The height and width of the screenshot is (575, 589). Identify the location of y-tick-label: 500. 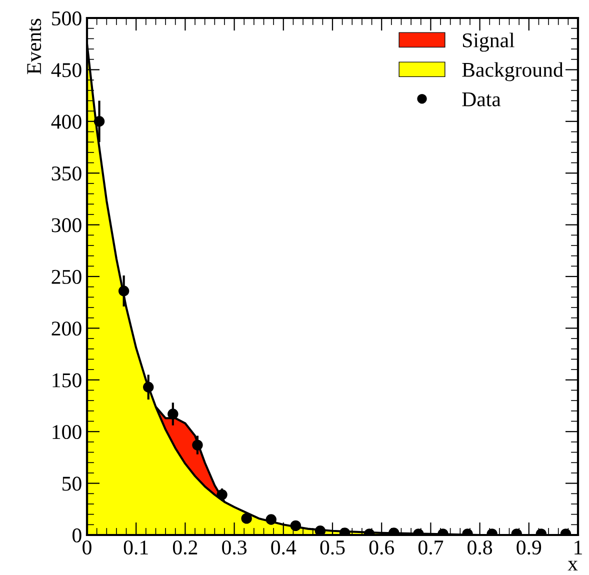
(67, 18).